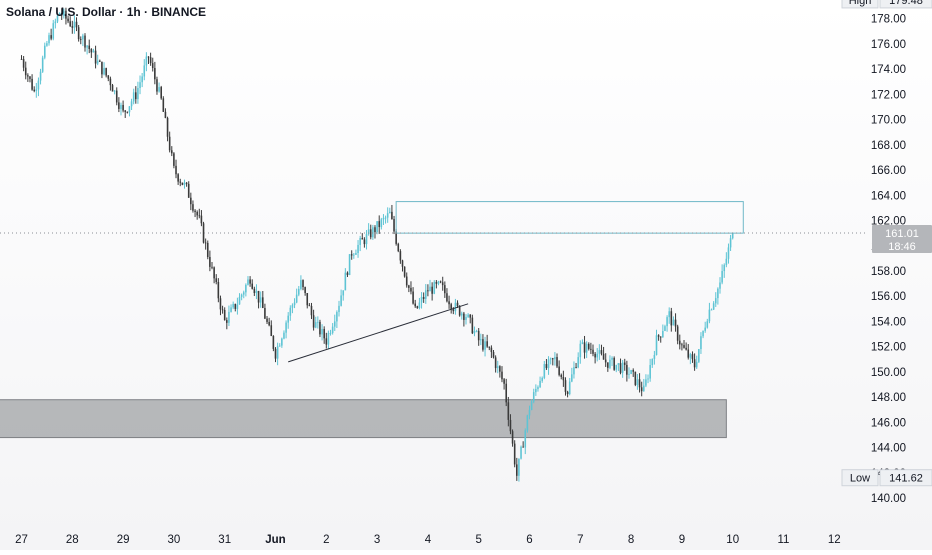 The image size is (932, 555). I want to click on y-axis-tick-label: 172.00, so click(888, 95).